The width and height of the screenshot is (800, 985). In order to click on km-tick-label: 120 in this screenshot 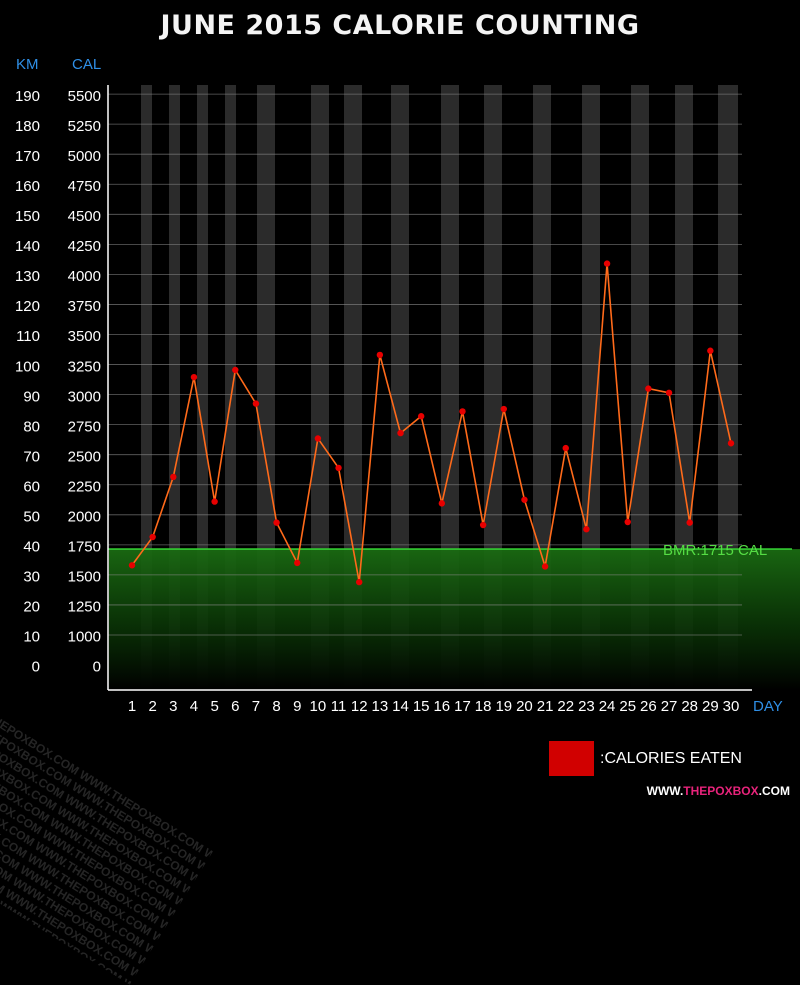, I will do `click(27, 306)`.